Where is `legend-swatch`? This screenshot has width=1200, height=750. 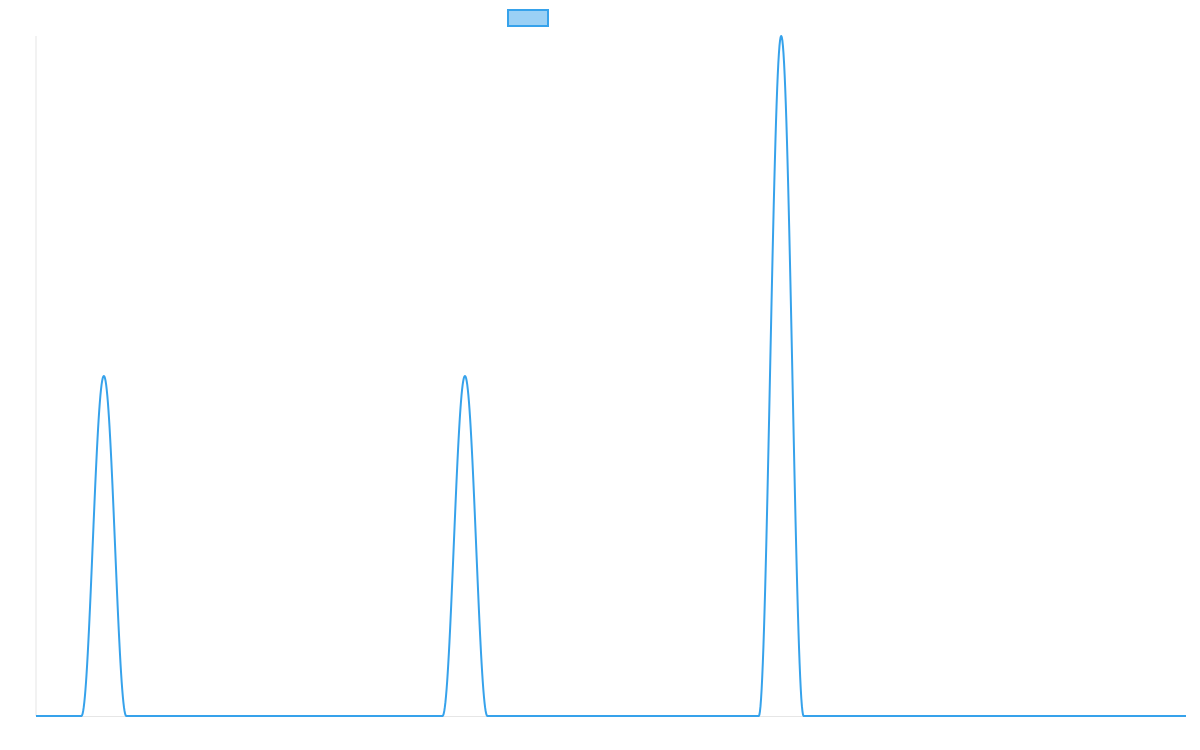
legend-swatch is located at coordinates (528, 18).